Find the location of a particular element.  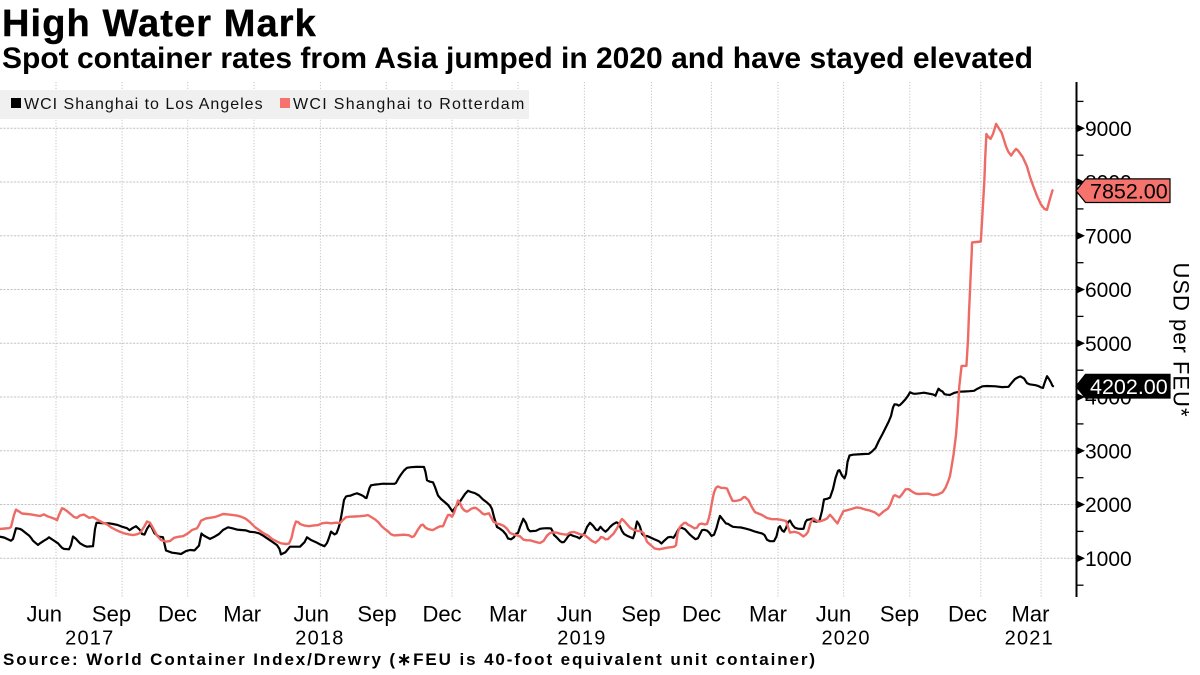

svg-text: 1000 is located at coordinates (1108, 559).